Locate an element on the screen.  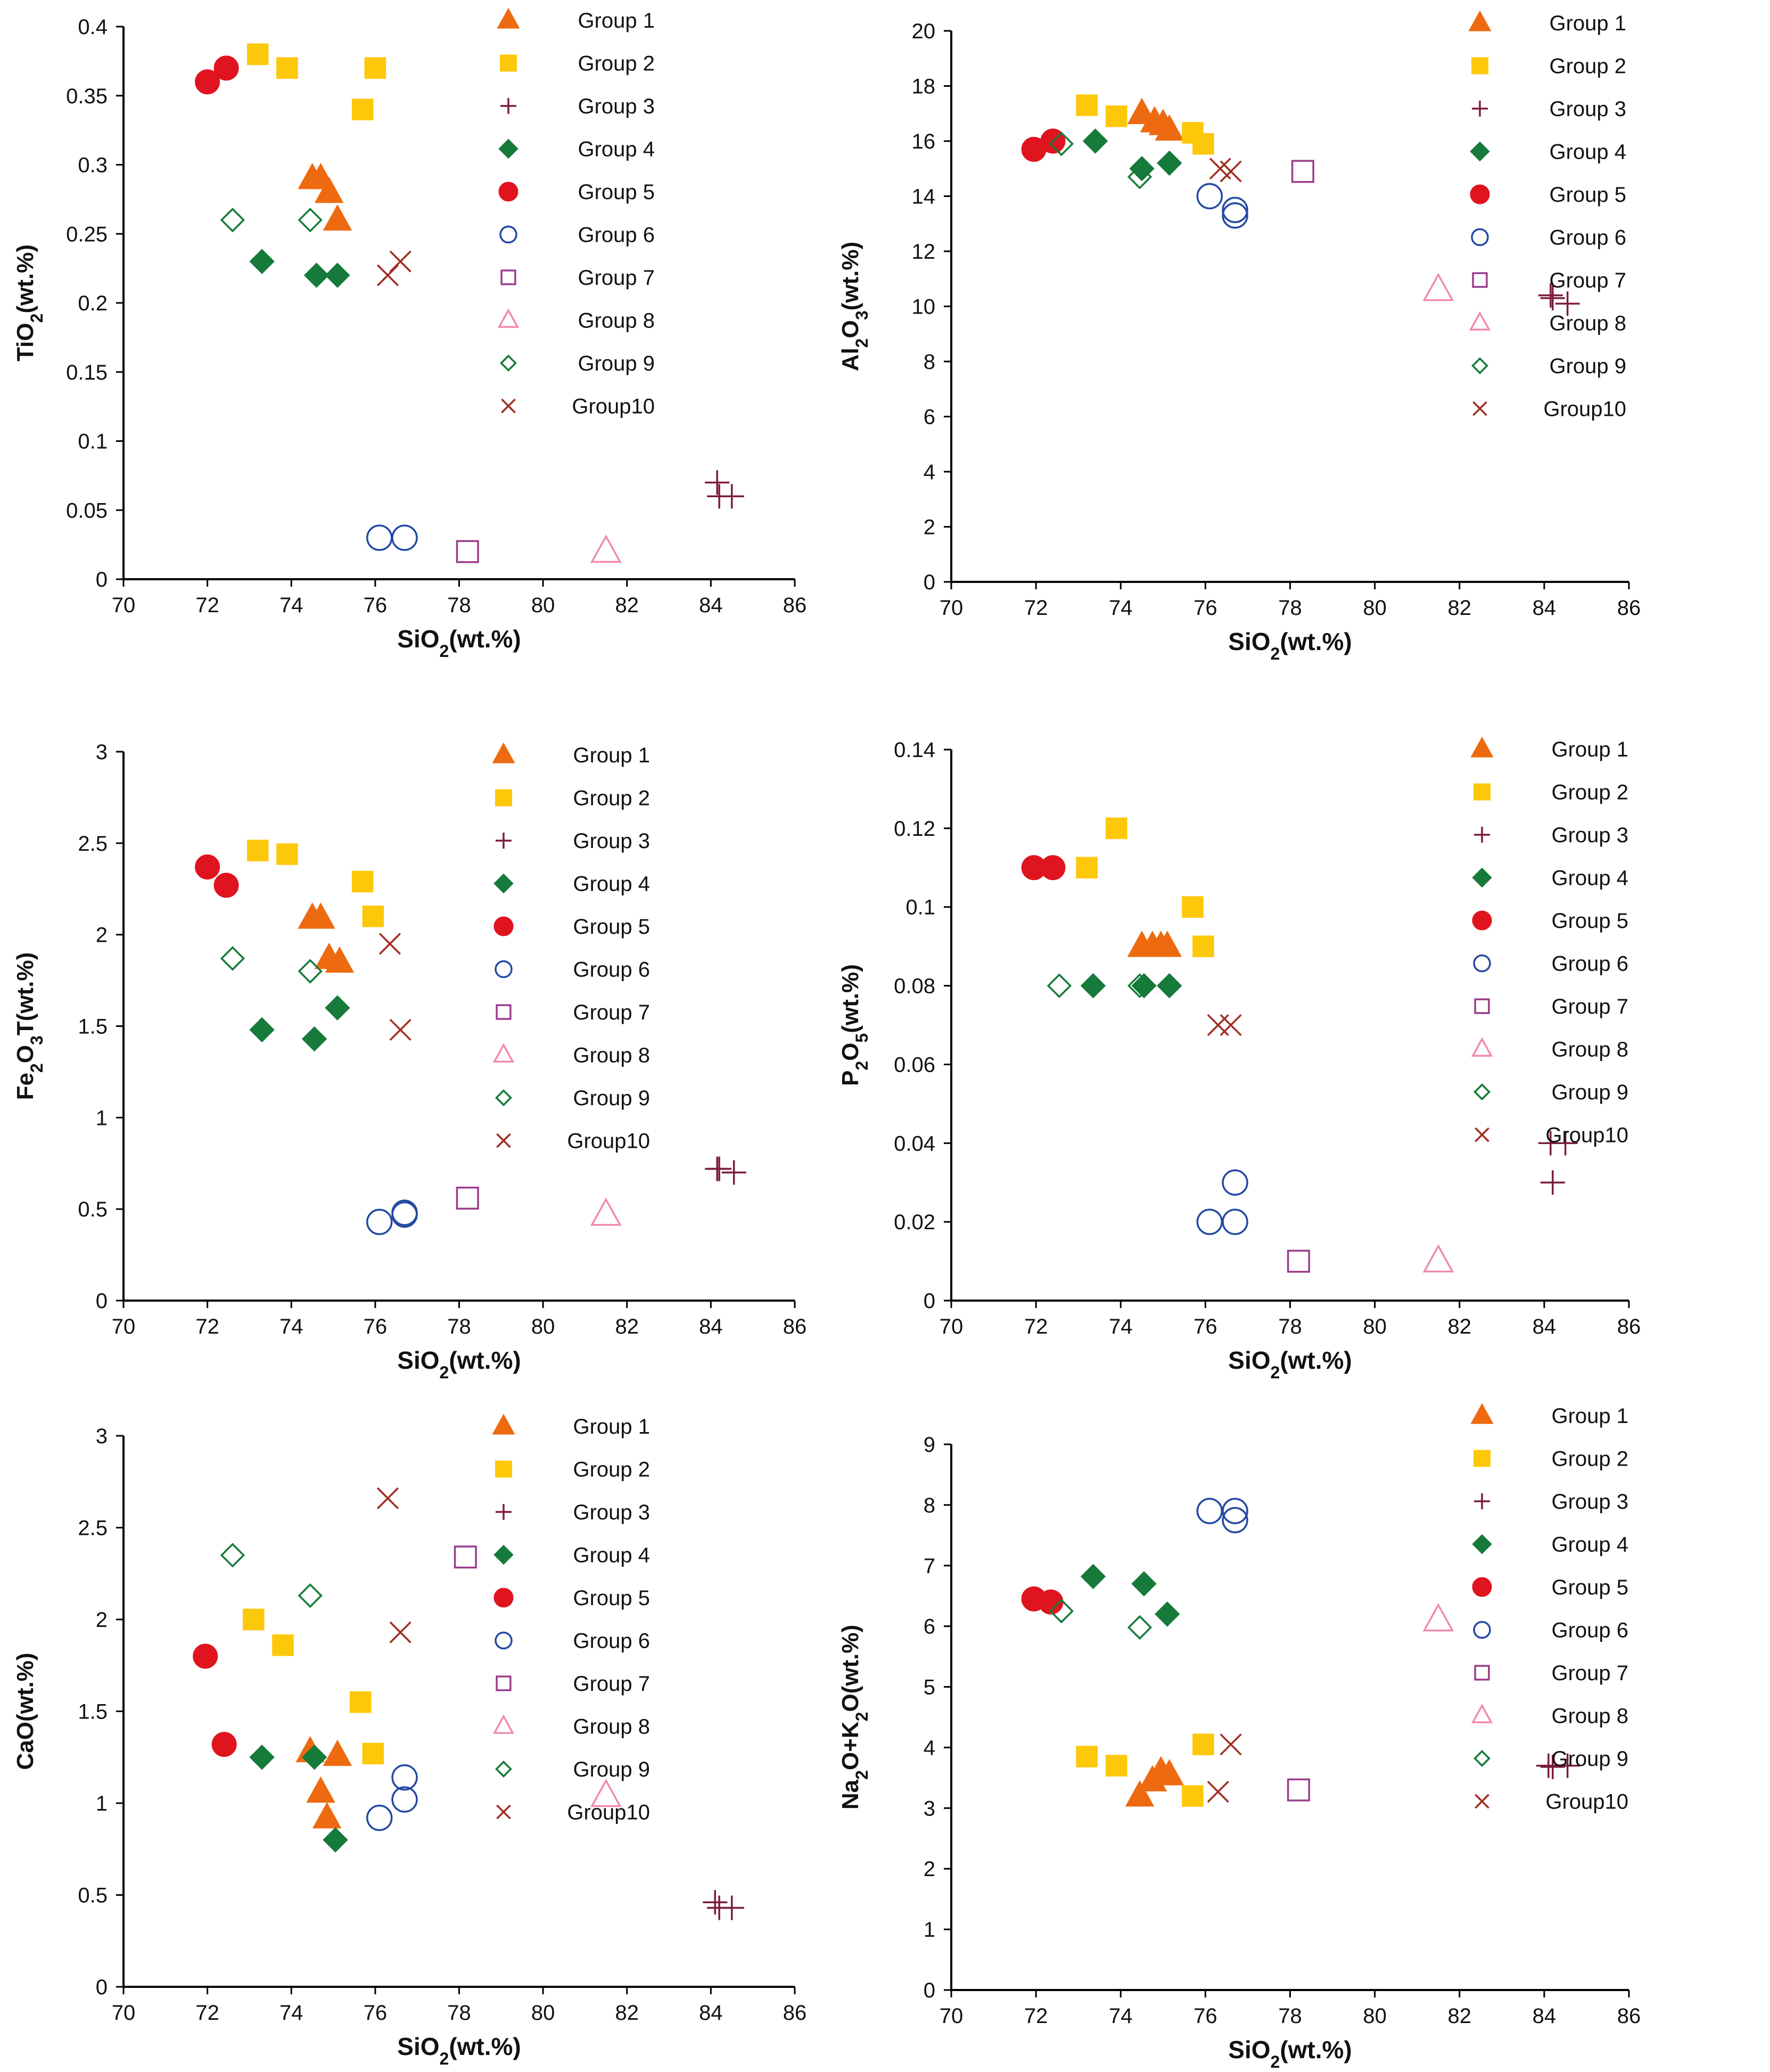
y-tick-label: 16 is located at coordinates (924, 141).